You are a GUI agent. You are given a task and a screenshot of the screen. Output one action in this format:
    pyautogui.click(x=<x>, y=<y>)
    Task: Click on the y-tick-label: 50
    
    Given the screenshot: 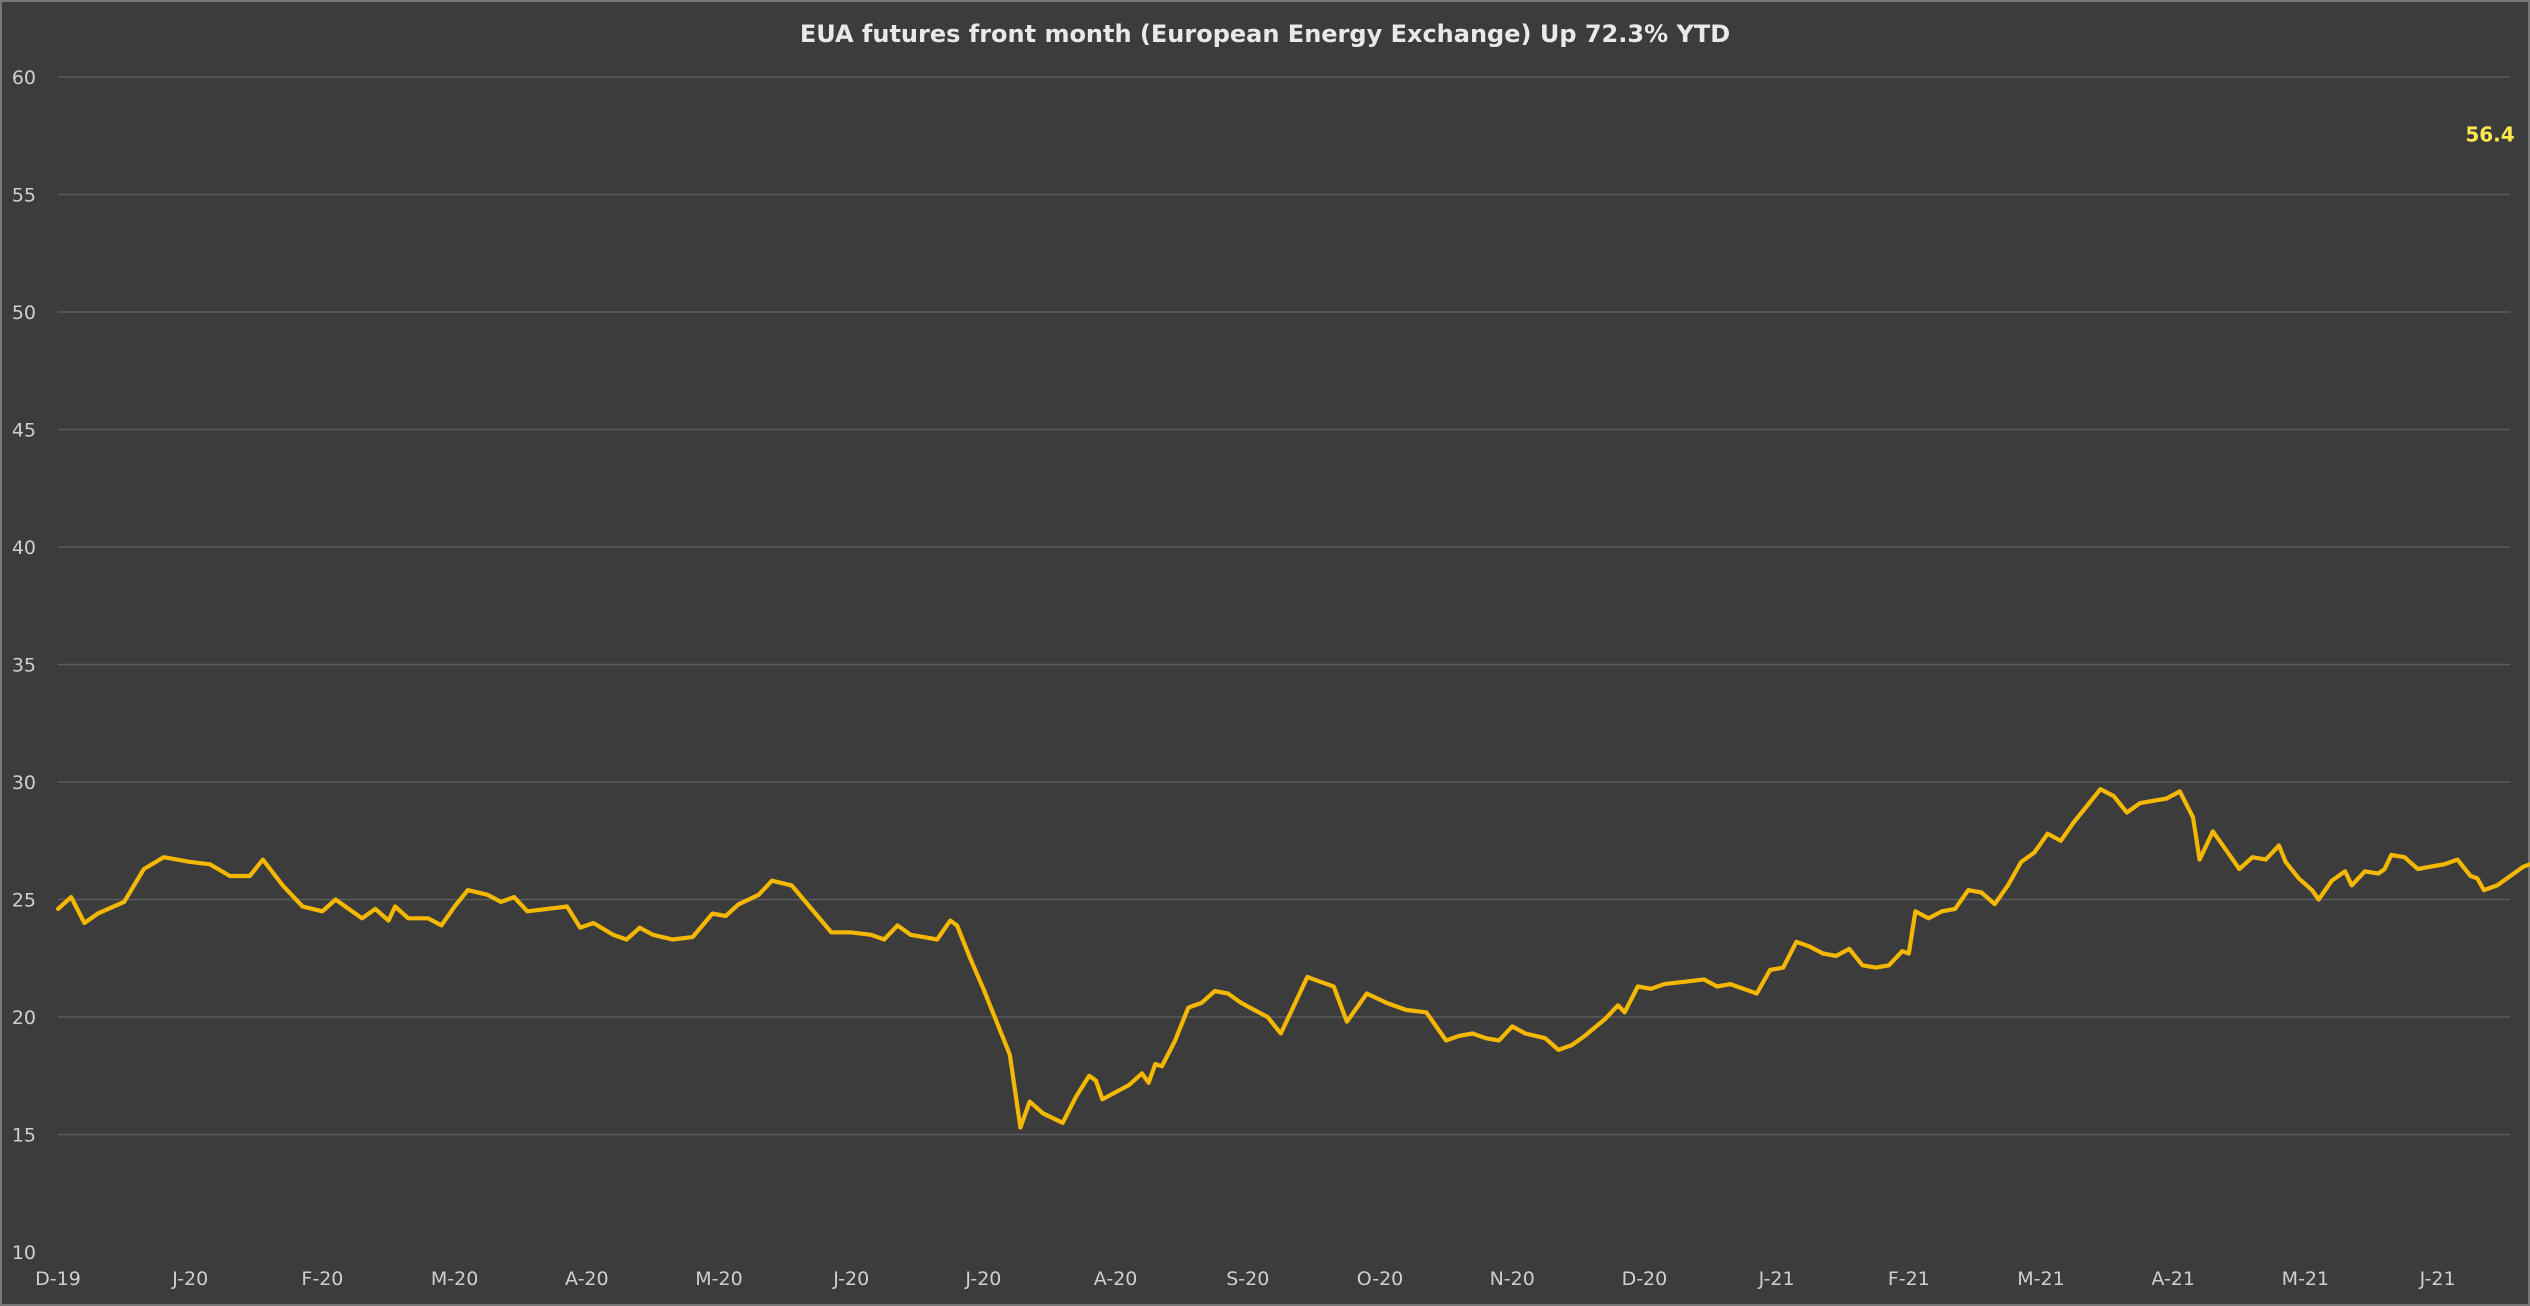 What is the action you would take?
    pyautogui.click(x=24, y=313)
    